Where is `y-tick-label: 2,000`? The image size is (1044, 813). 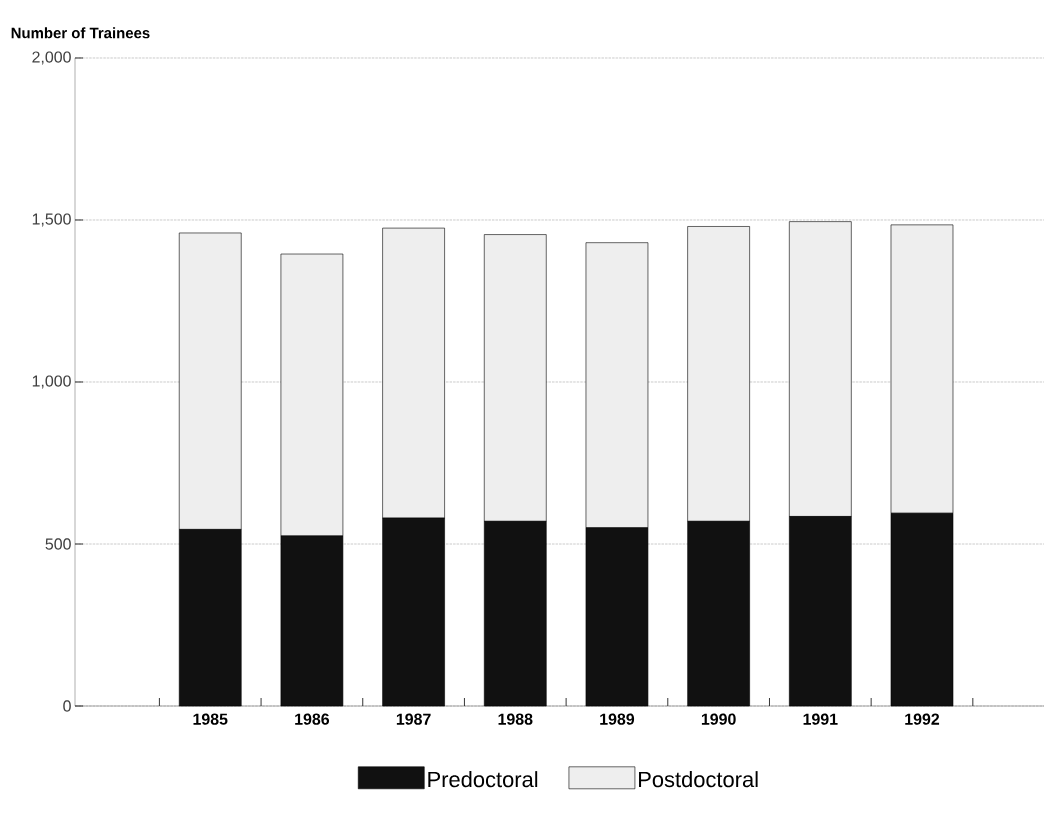
y-tick-label: 2,000 is located at coordinates (51, 58).